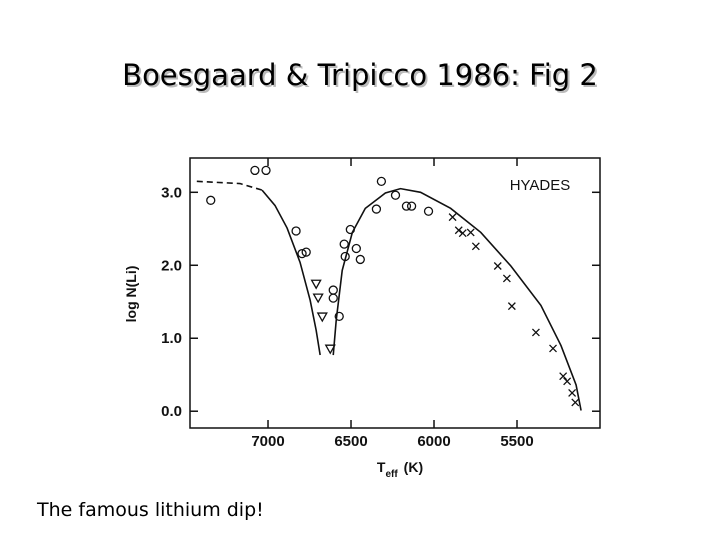 Image resolution: width=720 pixels, height=540 pixels. Describe the element at coordinates (540, 185) in the screenshot. I see `annotation: HYADES` at that location.